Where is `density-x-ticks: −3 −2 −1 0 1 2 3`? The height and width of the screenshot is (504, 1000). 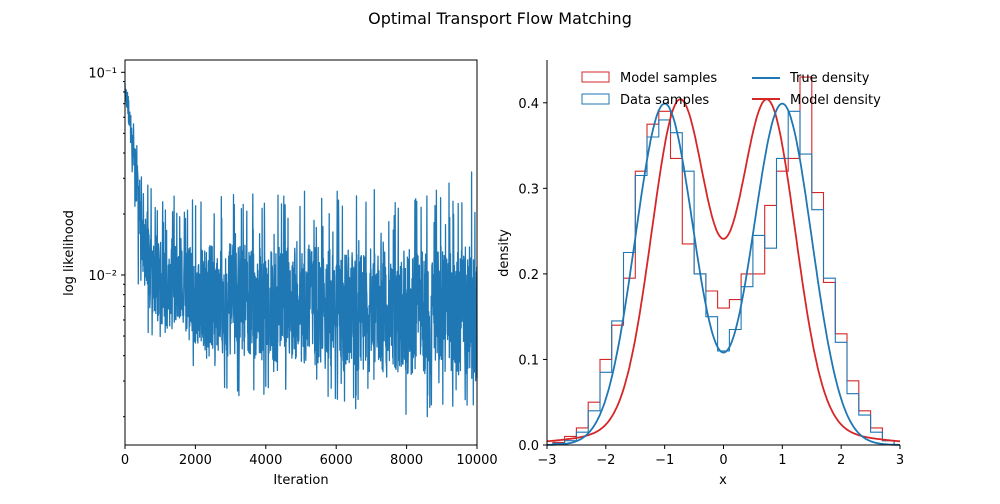 density-x-ticks: −3 −2 −1 0 1 2 3 is located at coordinates (720, 456).